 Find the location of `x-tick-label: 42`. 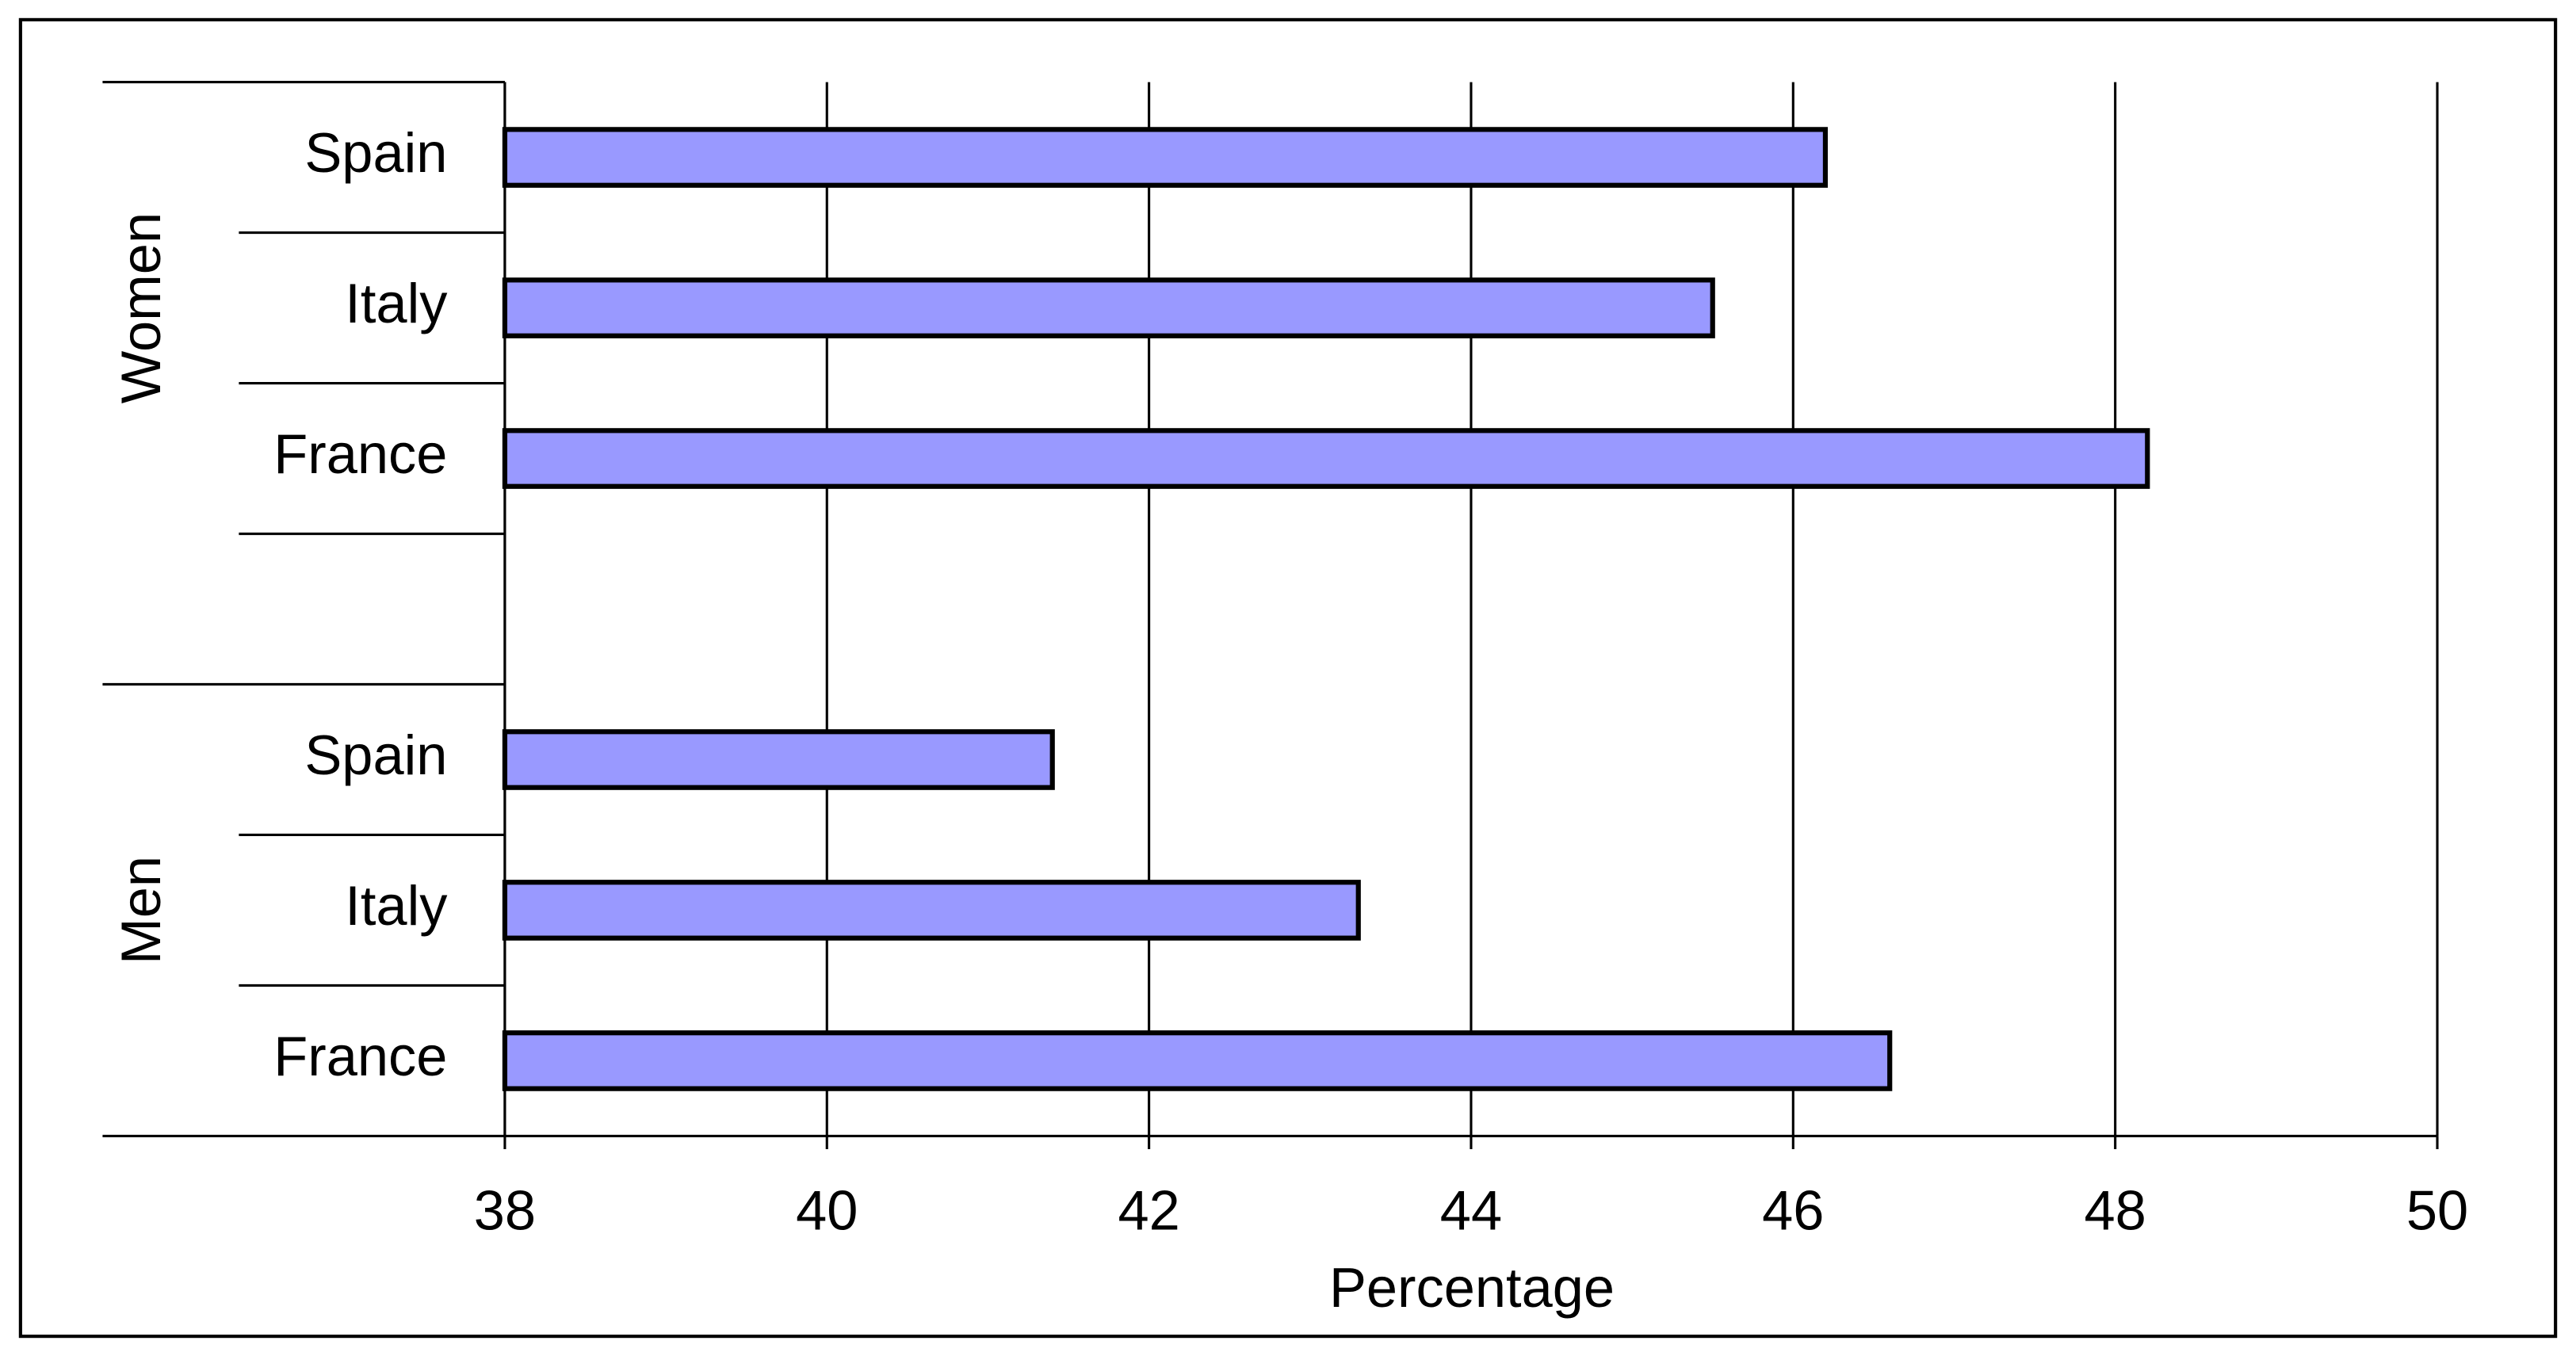

x-tick-label: 42 is located at coordinates (1148, 1209).